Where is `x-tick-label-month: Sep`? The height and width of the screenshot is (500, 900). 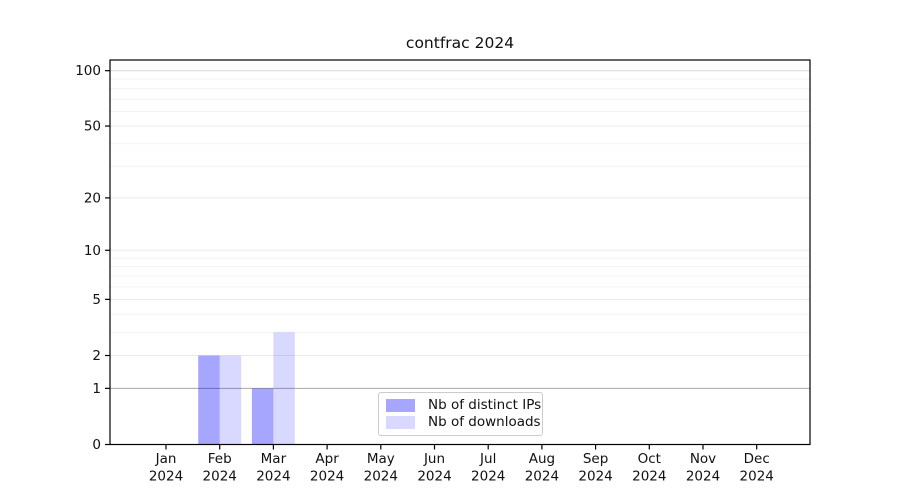 x-tick-label-month: Sep is located at coordinates (595, 459).